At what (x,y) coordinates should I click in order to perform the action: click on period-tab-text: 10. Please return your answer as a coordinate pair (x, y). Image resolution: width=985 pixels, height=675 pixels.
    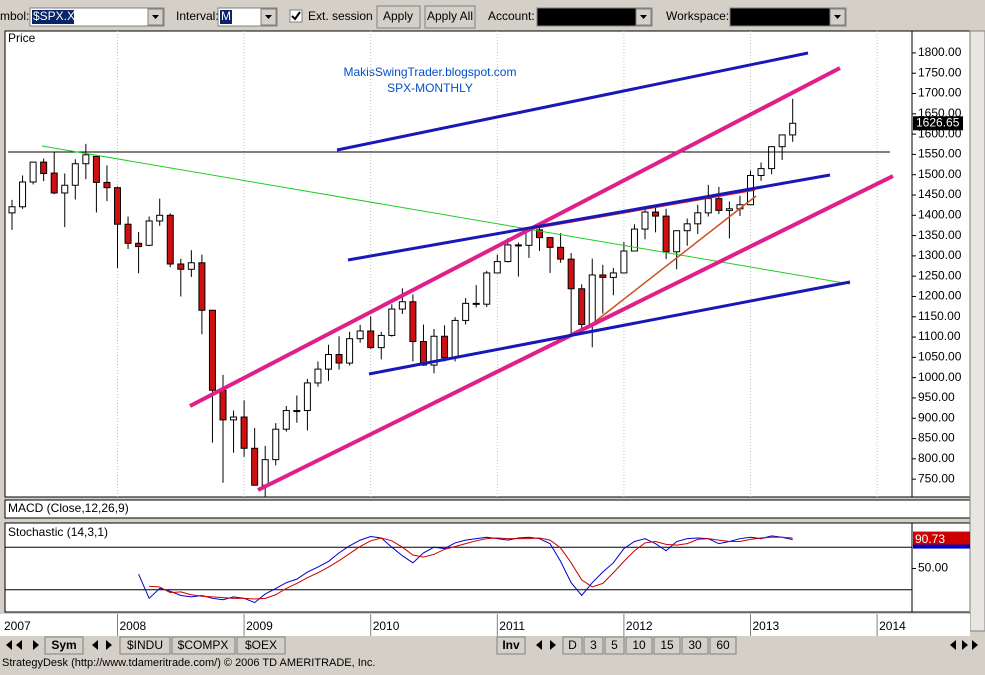
    Looking at the image, I should click on (639, 645).